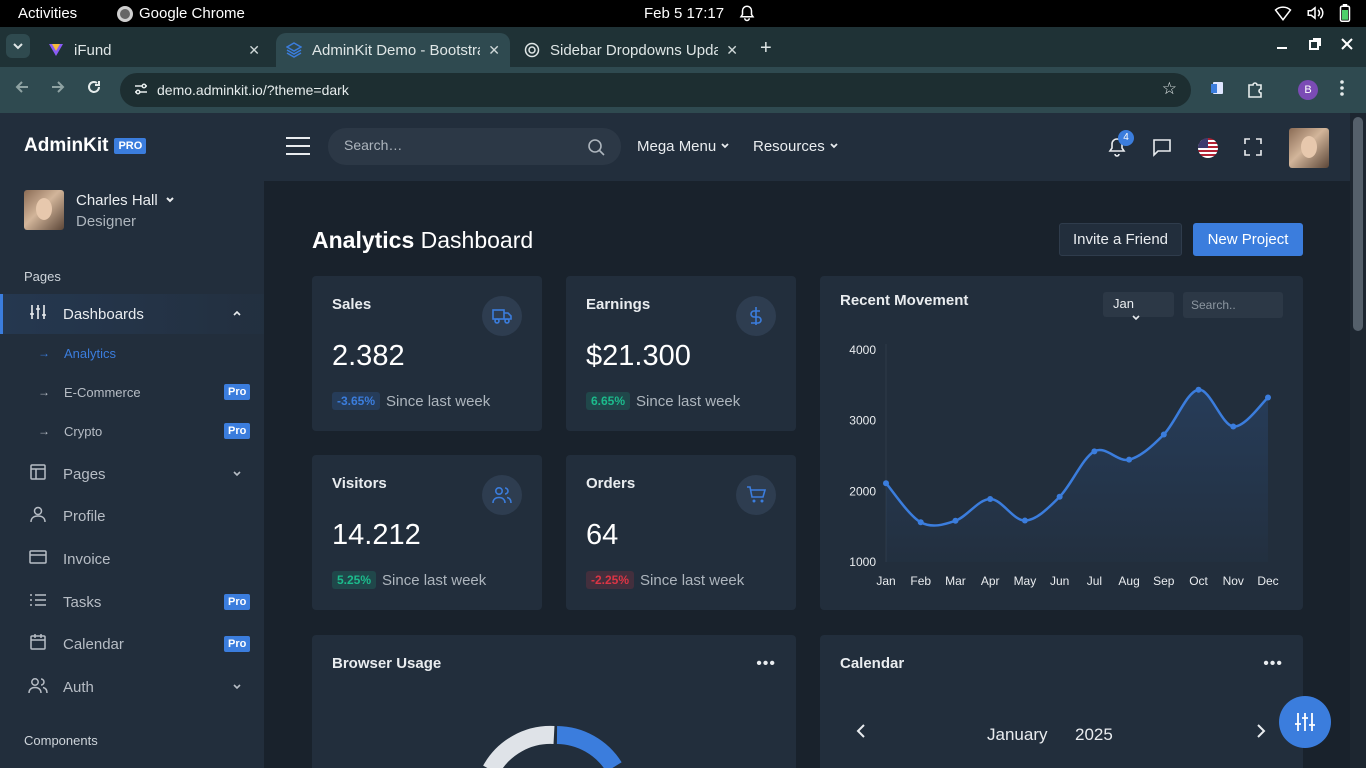  I want to click on search-input, so click(459, 145).